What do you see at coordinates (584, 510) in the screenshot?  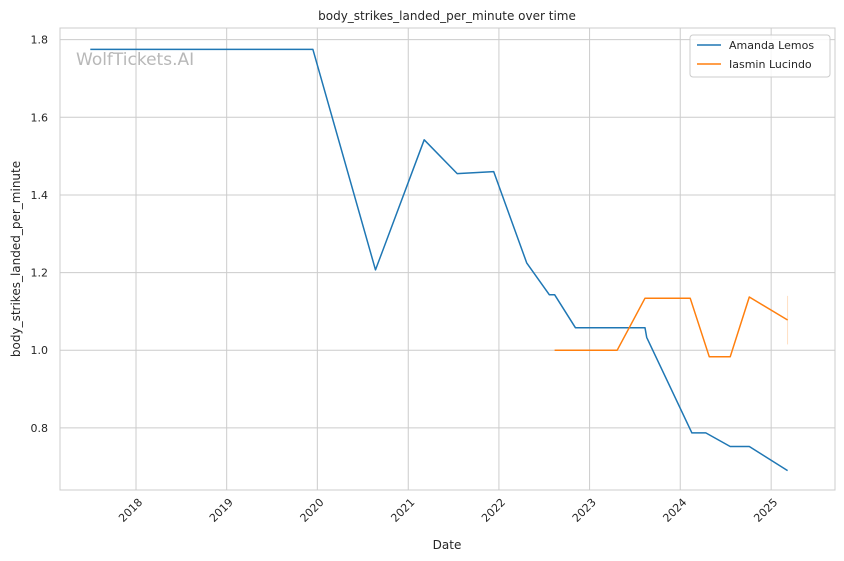 I see `x-tick-label-2023: 2023` at bounding box center [584, 510].